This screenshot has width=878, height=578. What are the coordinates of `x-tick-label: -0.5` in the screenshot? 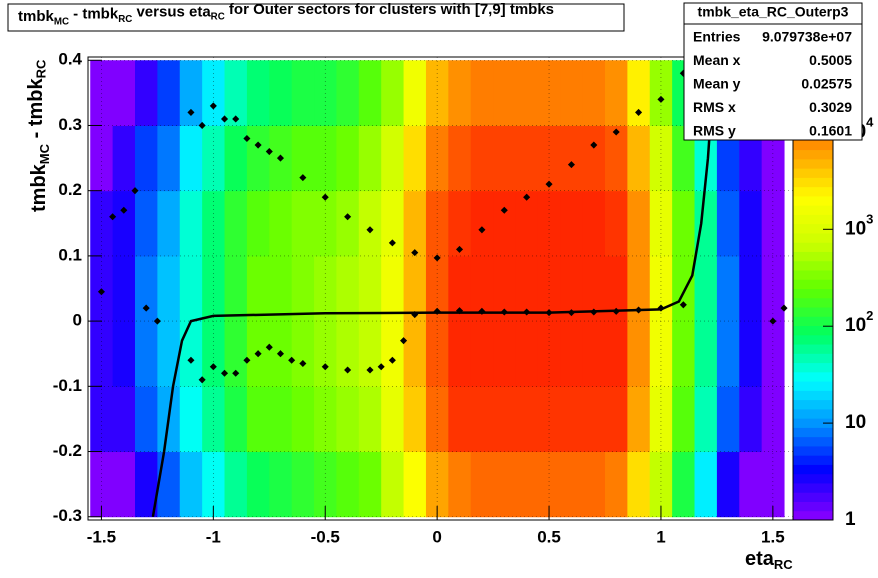 It's located at (325, 536).